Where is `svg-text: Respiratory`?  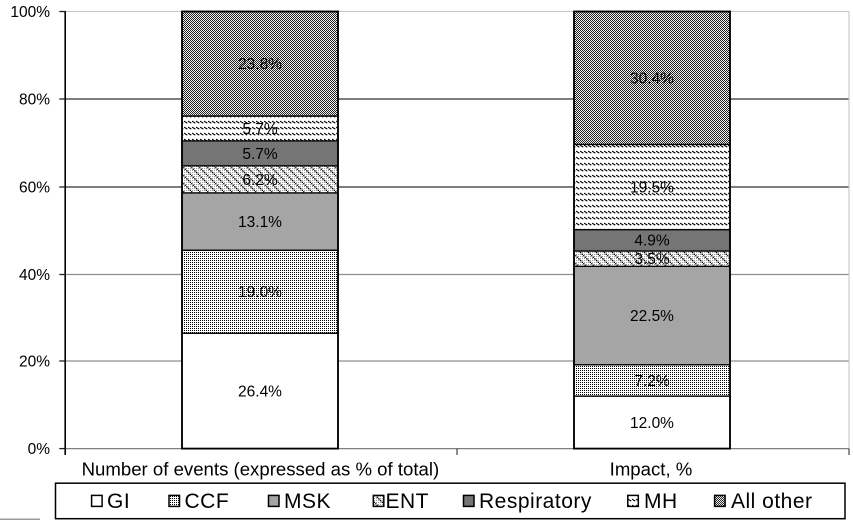
svg-text: Respiratory is located at coordinates (535, 501).